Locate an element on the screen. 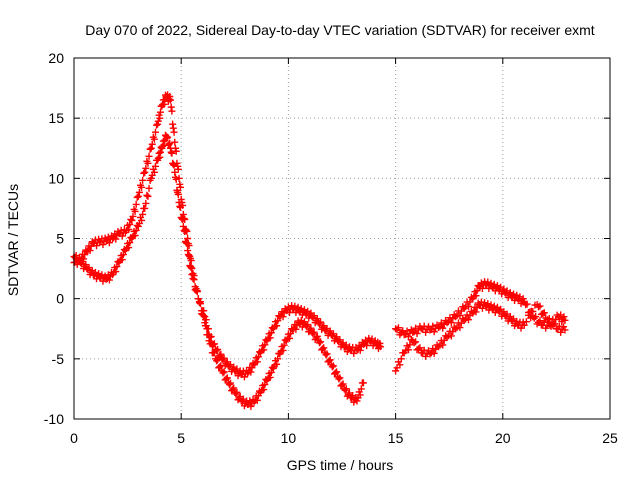 Image resolution: width=640 pixels, height=480 pixels. x-tick-label: 20 is located at coordinates (503, 438).